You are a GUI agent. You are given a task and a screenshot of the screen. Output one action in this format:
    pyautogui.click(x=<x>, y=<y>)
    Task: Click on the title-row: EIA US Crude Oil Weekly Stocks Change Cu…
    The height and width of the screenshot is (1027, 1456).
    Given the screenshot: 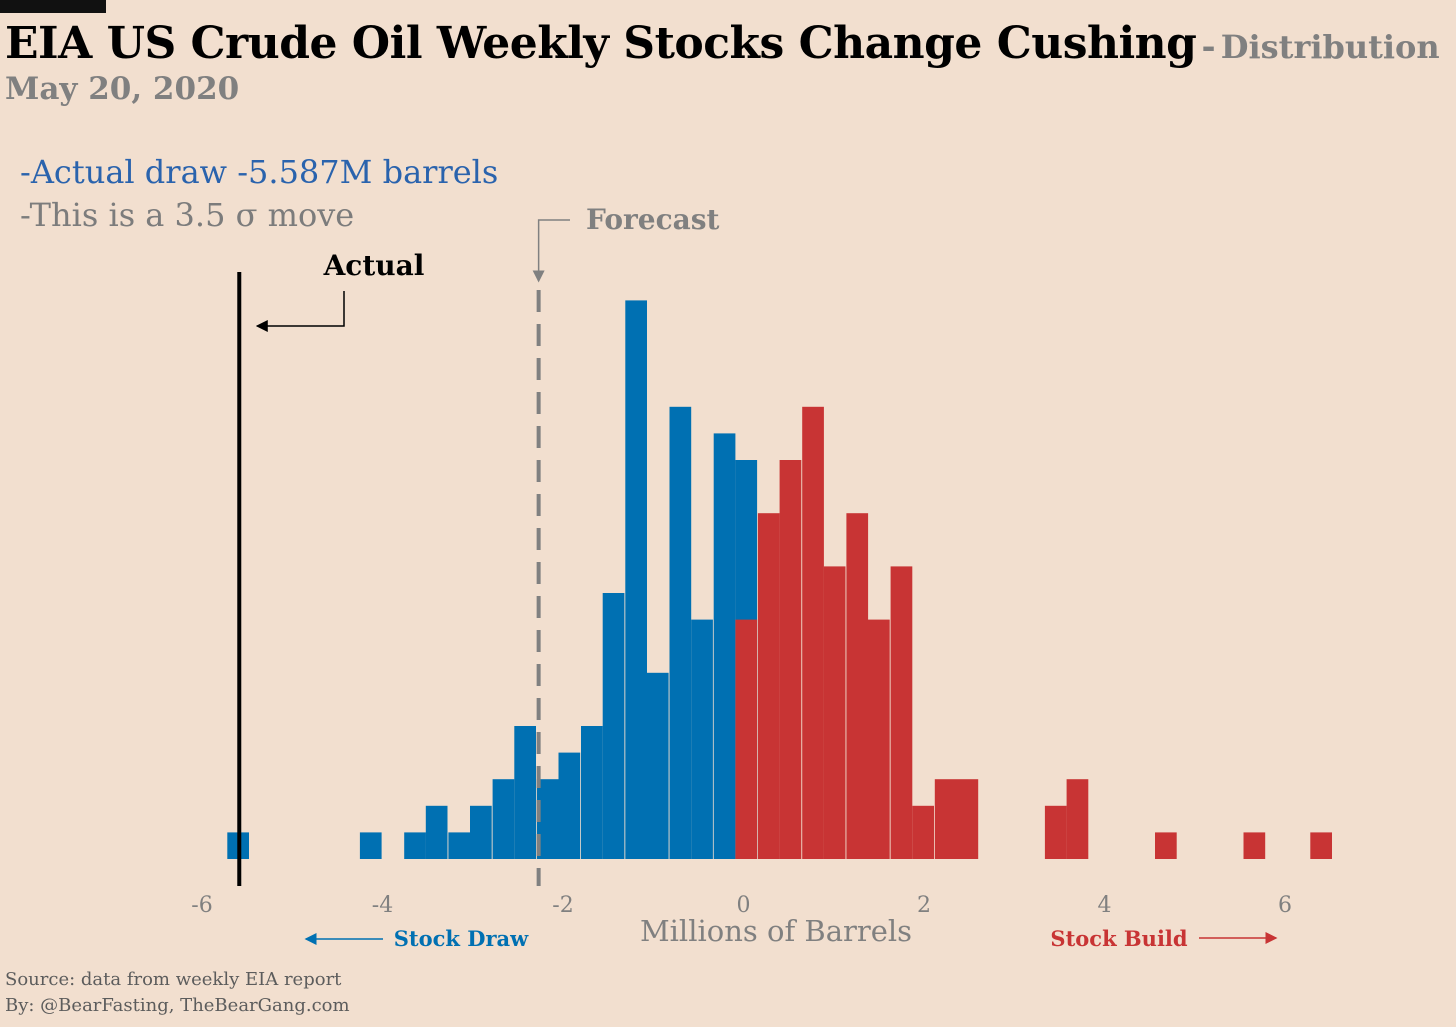 What is the action you would take?
    pyautogui.click(x=722, y=43)
    